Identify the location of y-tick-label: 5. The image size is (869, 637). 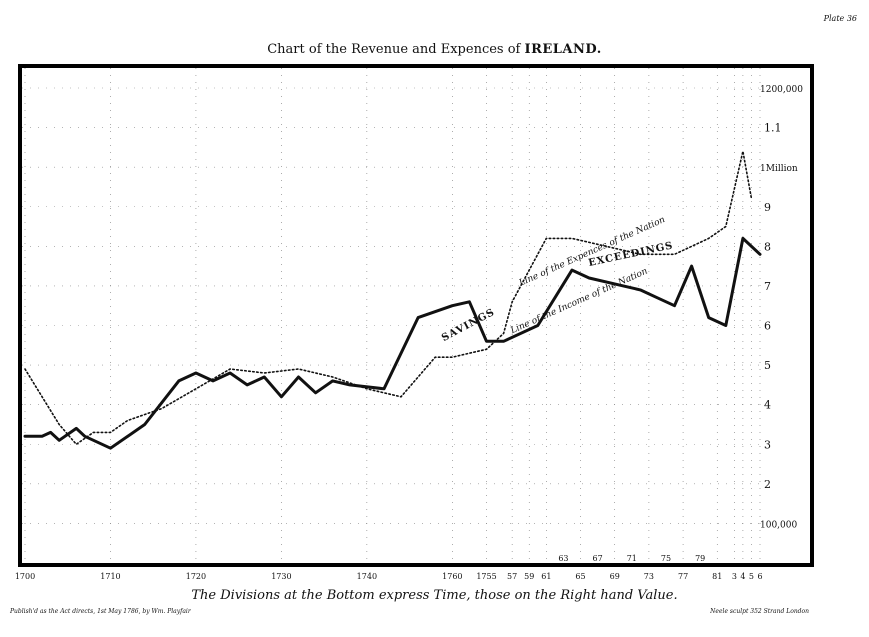
(767, 365).